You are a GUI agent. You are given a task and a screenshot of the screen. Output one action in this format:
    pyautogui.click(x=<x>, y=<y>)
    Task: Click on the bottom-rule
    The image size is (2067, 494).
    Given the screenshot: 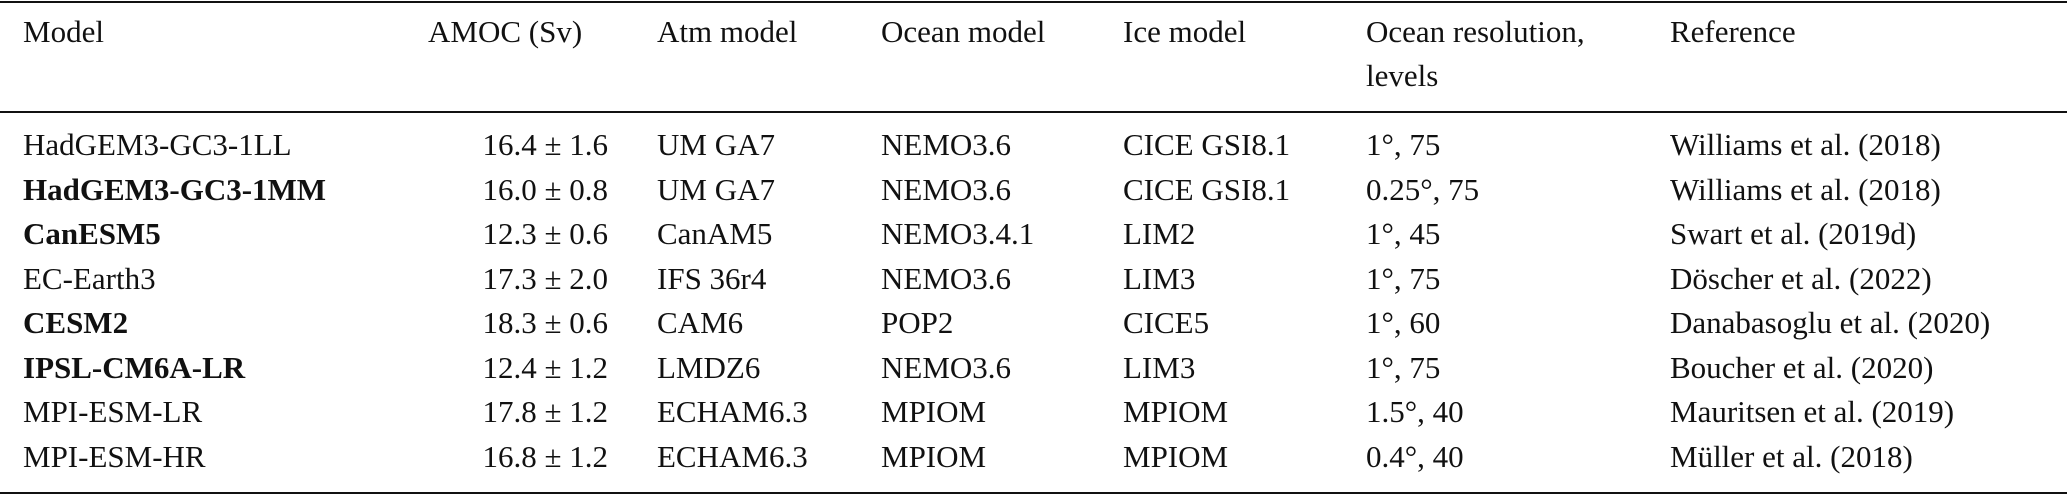 What is the action you would take?
    pyautogui.click(x=1033, y=493)
    